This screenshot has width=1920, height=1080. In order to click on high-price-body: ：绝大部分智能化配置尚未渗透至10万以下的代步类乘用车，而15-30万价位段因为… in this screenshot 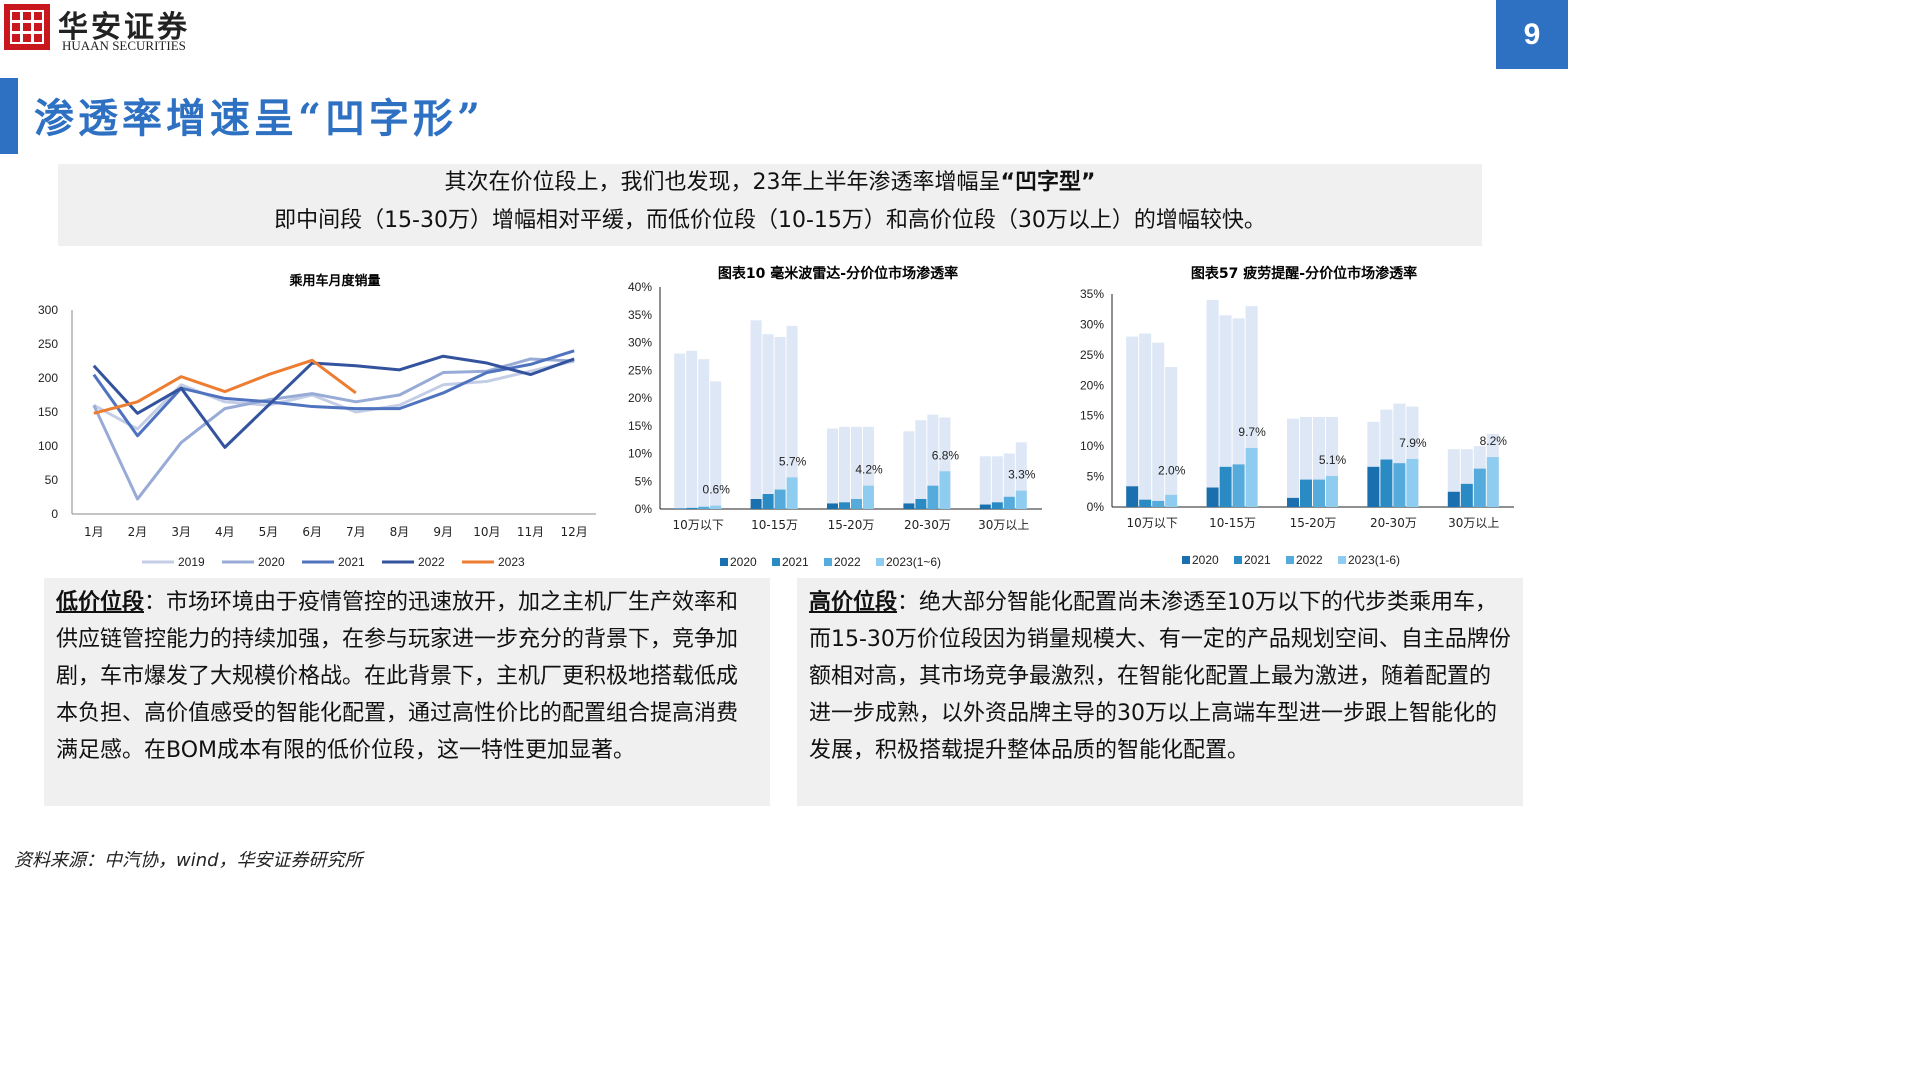, I will do `click(1160, 676)`.